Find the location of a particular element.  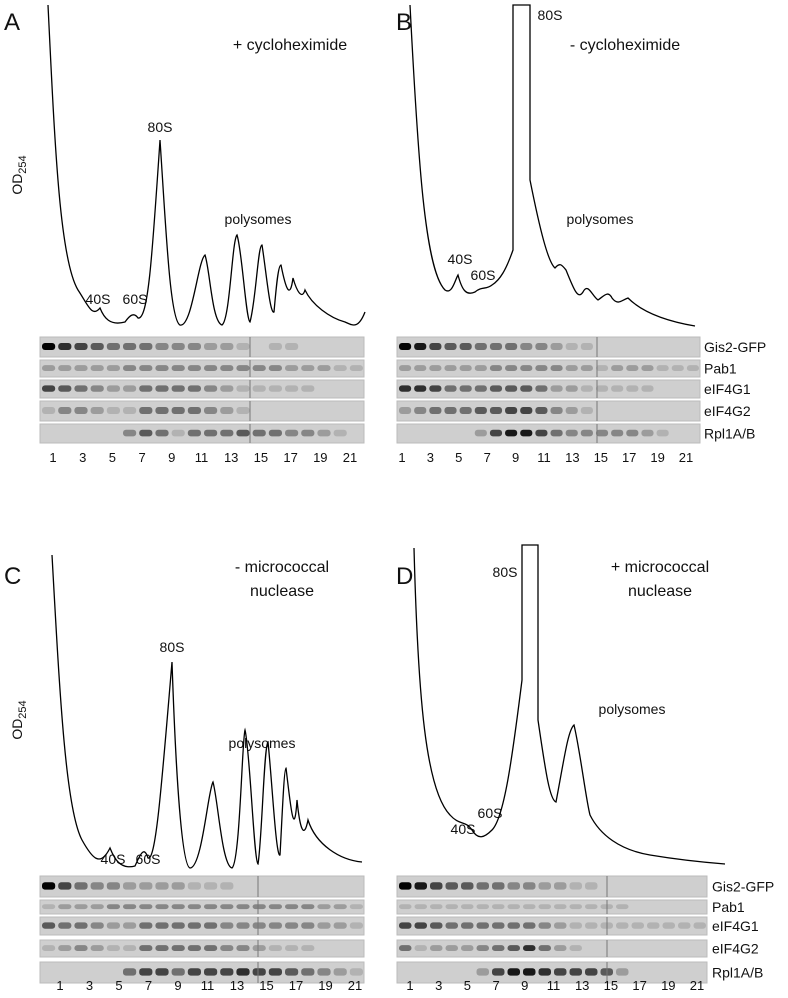

blot-label: eIF4G1 is located at coordinates (735, 926).